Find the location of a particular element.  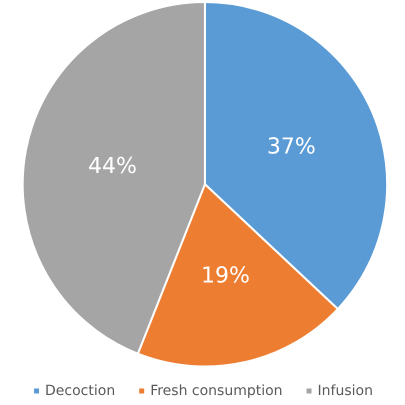

data-label: 37% is located at coordinates (291, 147).